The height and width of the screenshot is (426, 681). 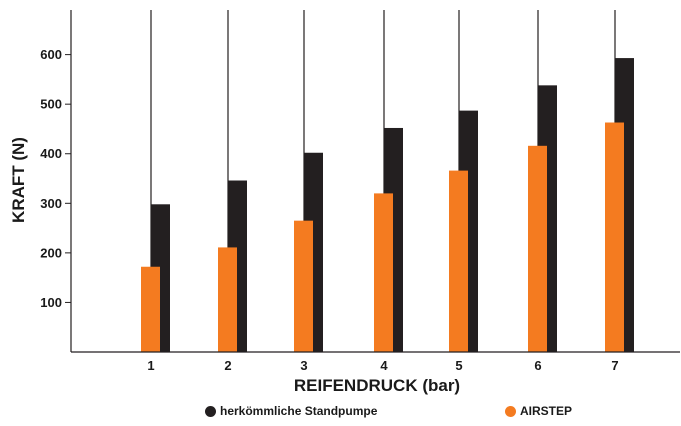 I want to click on y-tick-label-200: 200, so click(x=51, y=252).